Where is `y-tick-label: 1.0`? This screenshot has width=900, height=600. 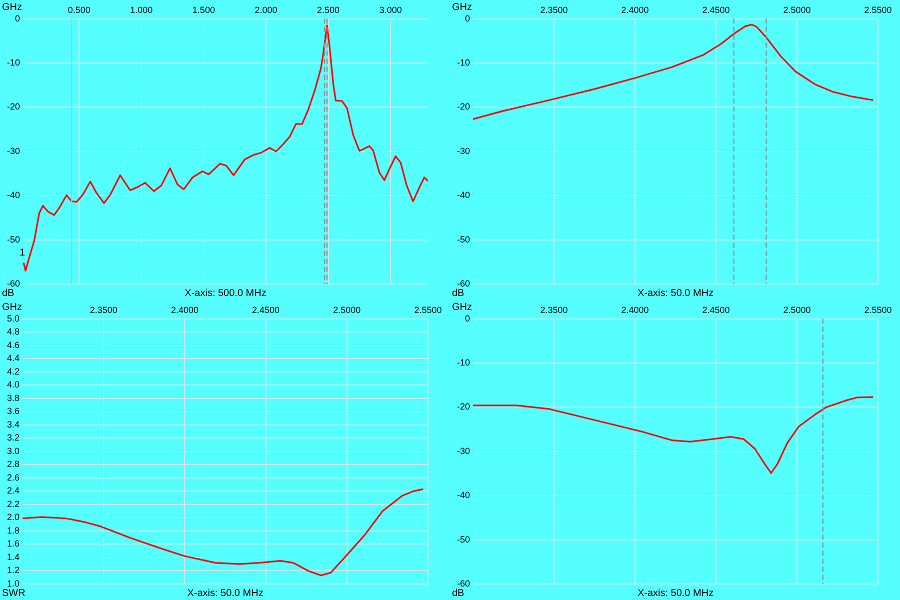 y-tick-label: 1.0 is located at coordinates (13, 583).